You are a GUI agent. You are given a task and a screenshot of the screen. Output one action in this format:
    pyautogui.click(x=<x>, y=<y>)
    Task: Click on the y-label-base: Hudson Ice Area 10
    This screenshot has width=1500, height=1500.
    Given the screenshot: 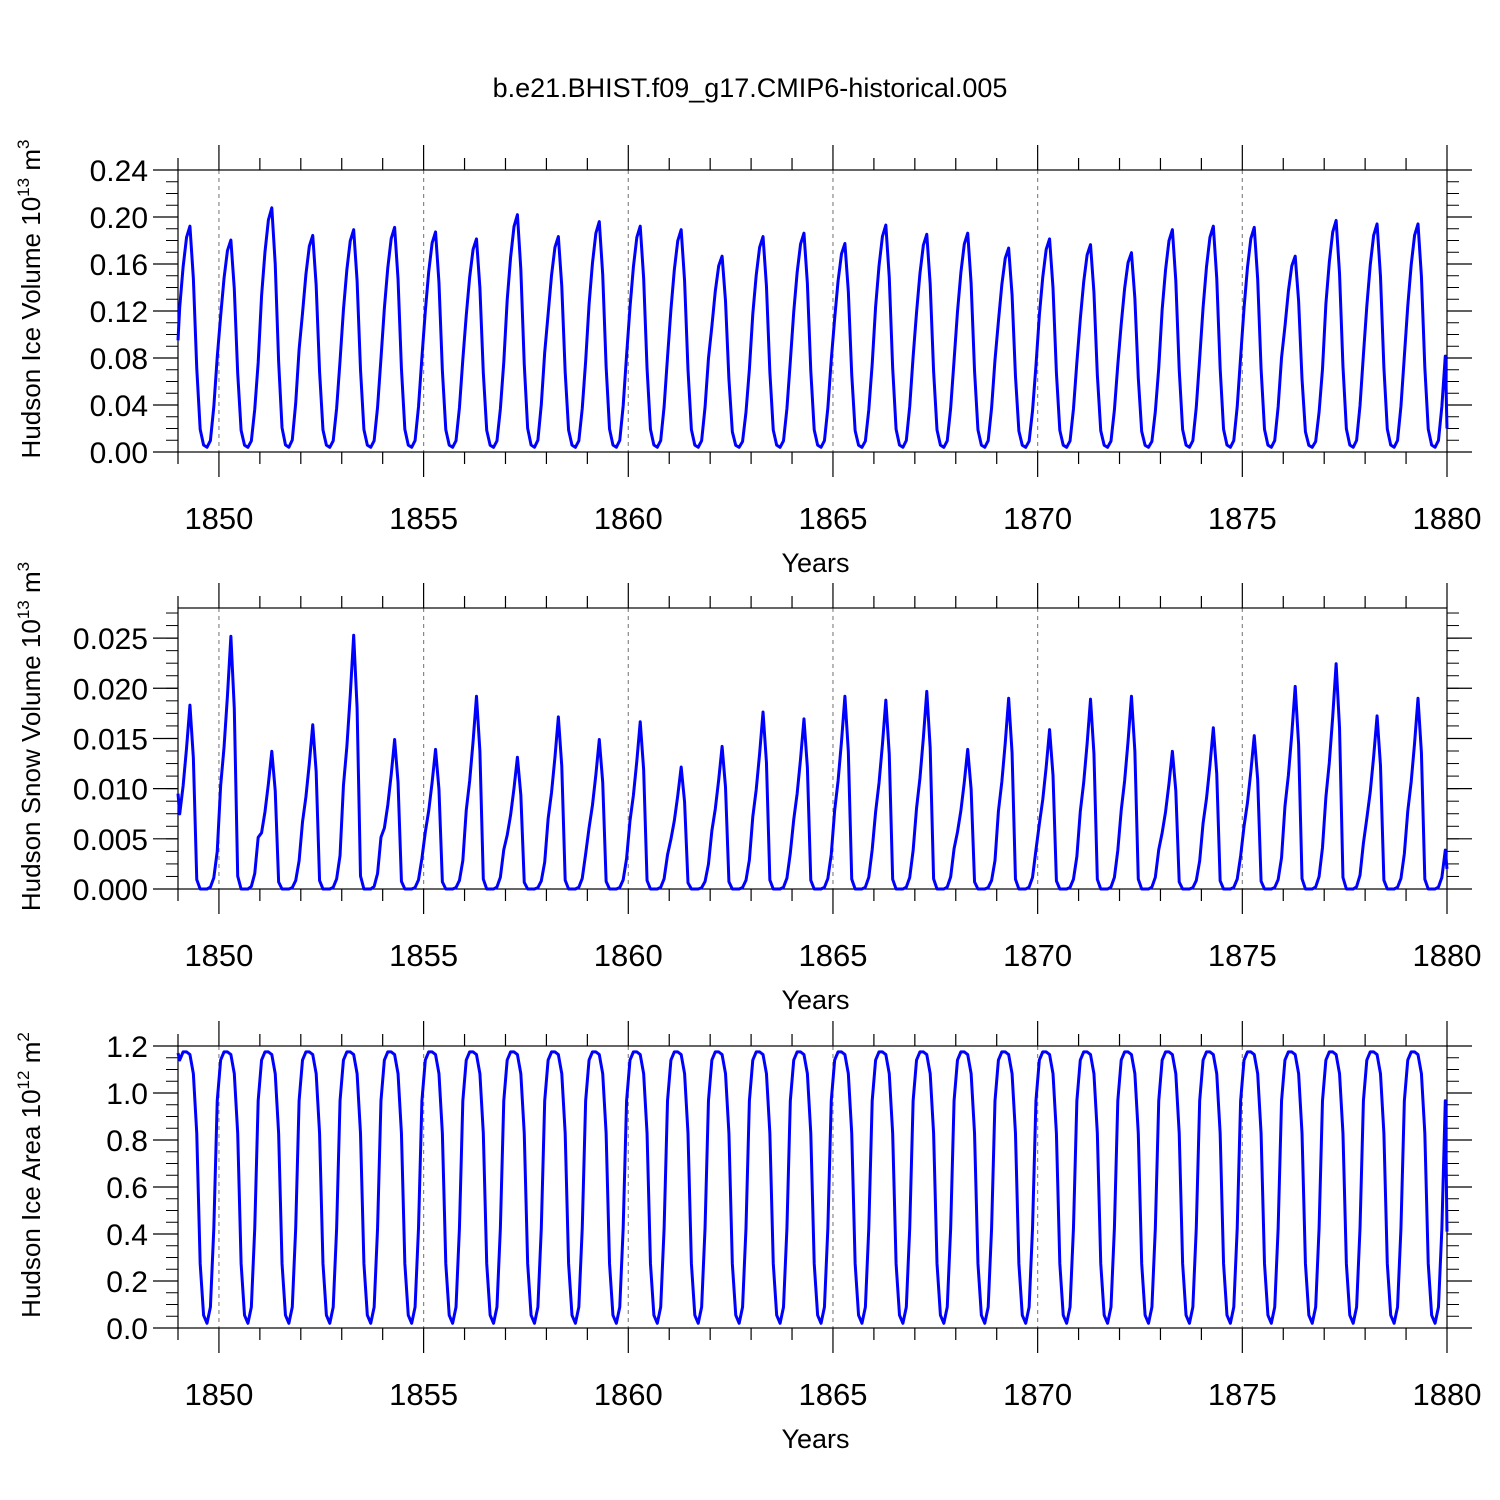 What is the action you would take?
    pyautogui.click(x=31, y=1203)
    